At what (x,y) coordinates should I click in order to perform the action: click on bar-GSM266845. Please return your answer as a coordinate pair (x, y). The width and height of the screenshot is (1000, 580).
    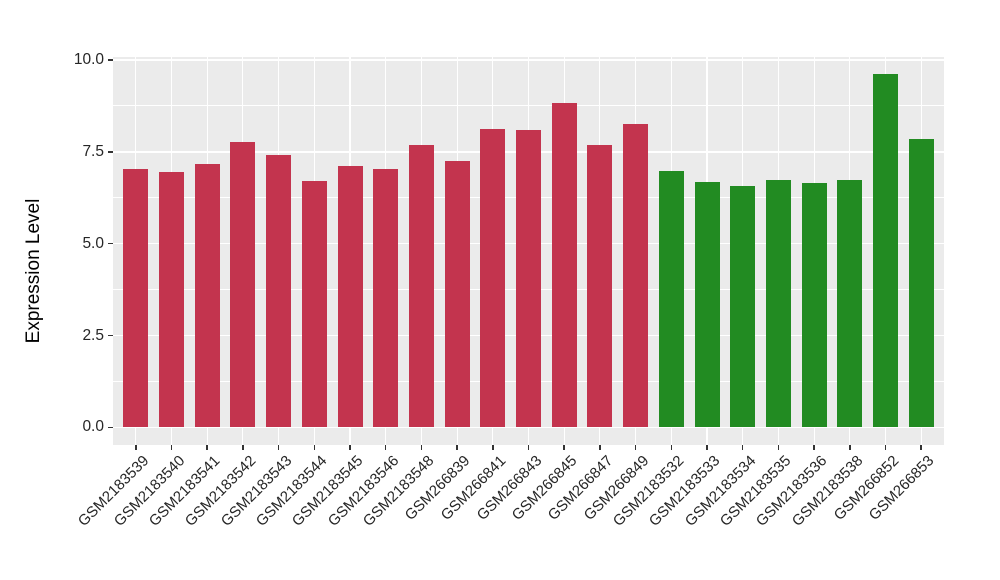
    Looking at the image, I should click on (564, 265).